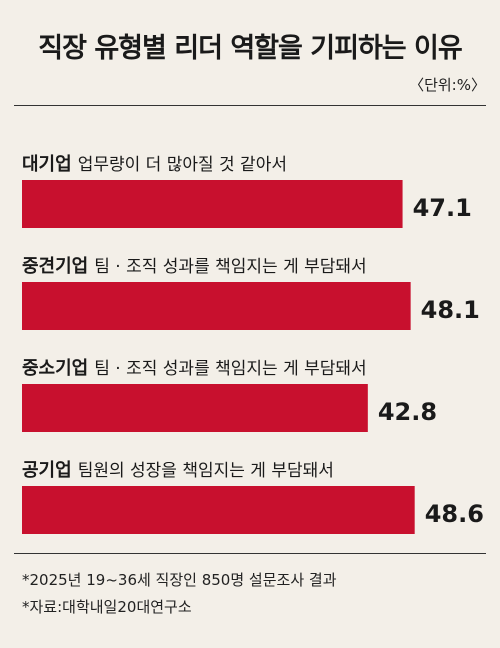 The width and height of the screenshot is (500, 648). What do you see at coordinates (250, 48) in the screenshot?
I see `chart-title: 직장 유형별 리더 역할을 기피하는 이유` at bounding box center [250, 48].